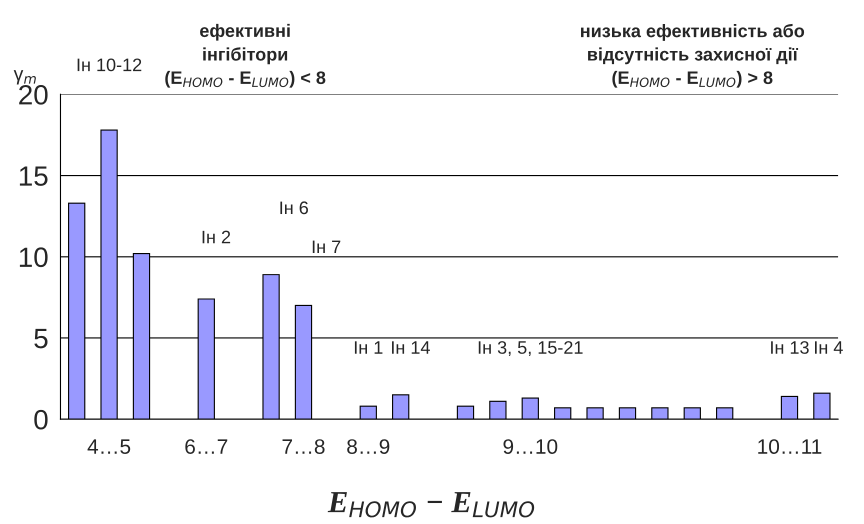 Image resolution: width=864 pixels, height=524 pixels. I want to click on y-tick-label: 0, so click(41, 420).